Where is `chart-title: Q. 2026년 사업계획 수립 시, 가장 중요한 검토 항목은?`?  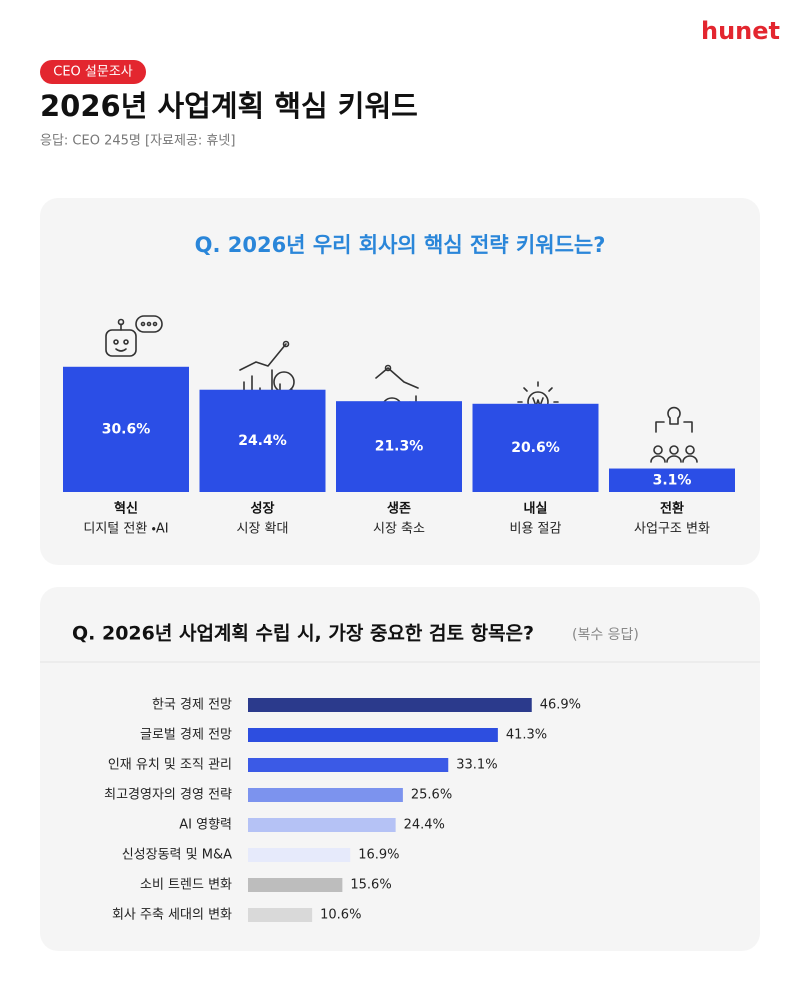
chart-title: Q. 2026년 사업계획 수립 시, 가장 중요한 검토 항목은? is located at coordinates (303, 634).